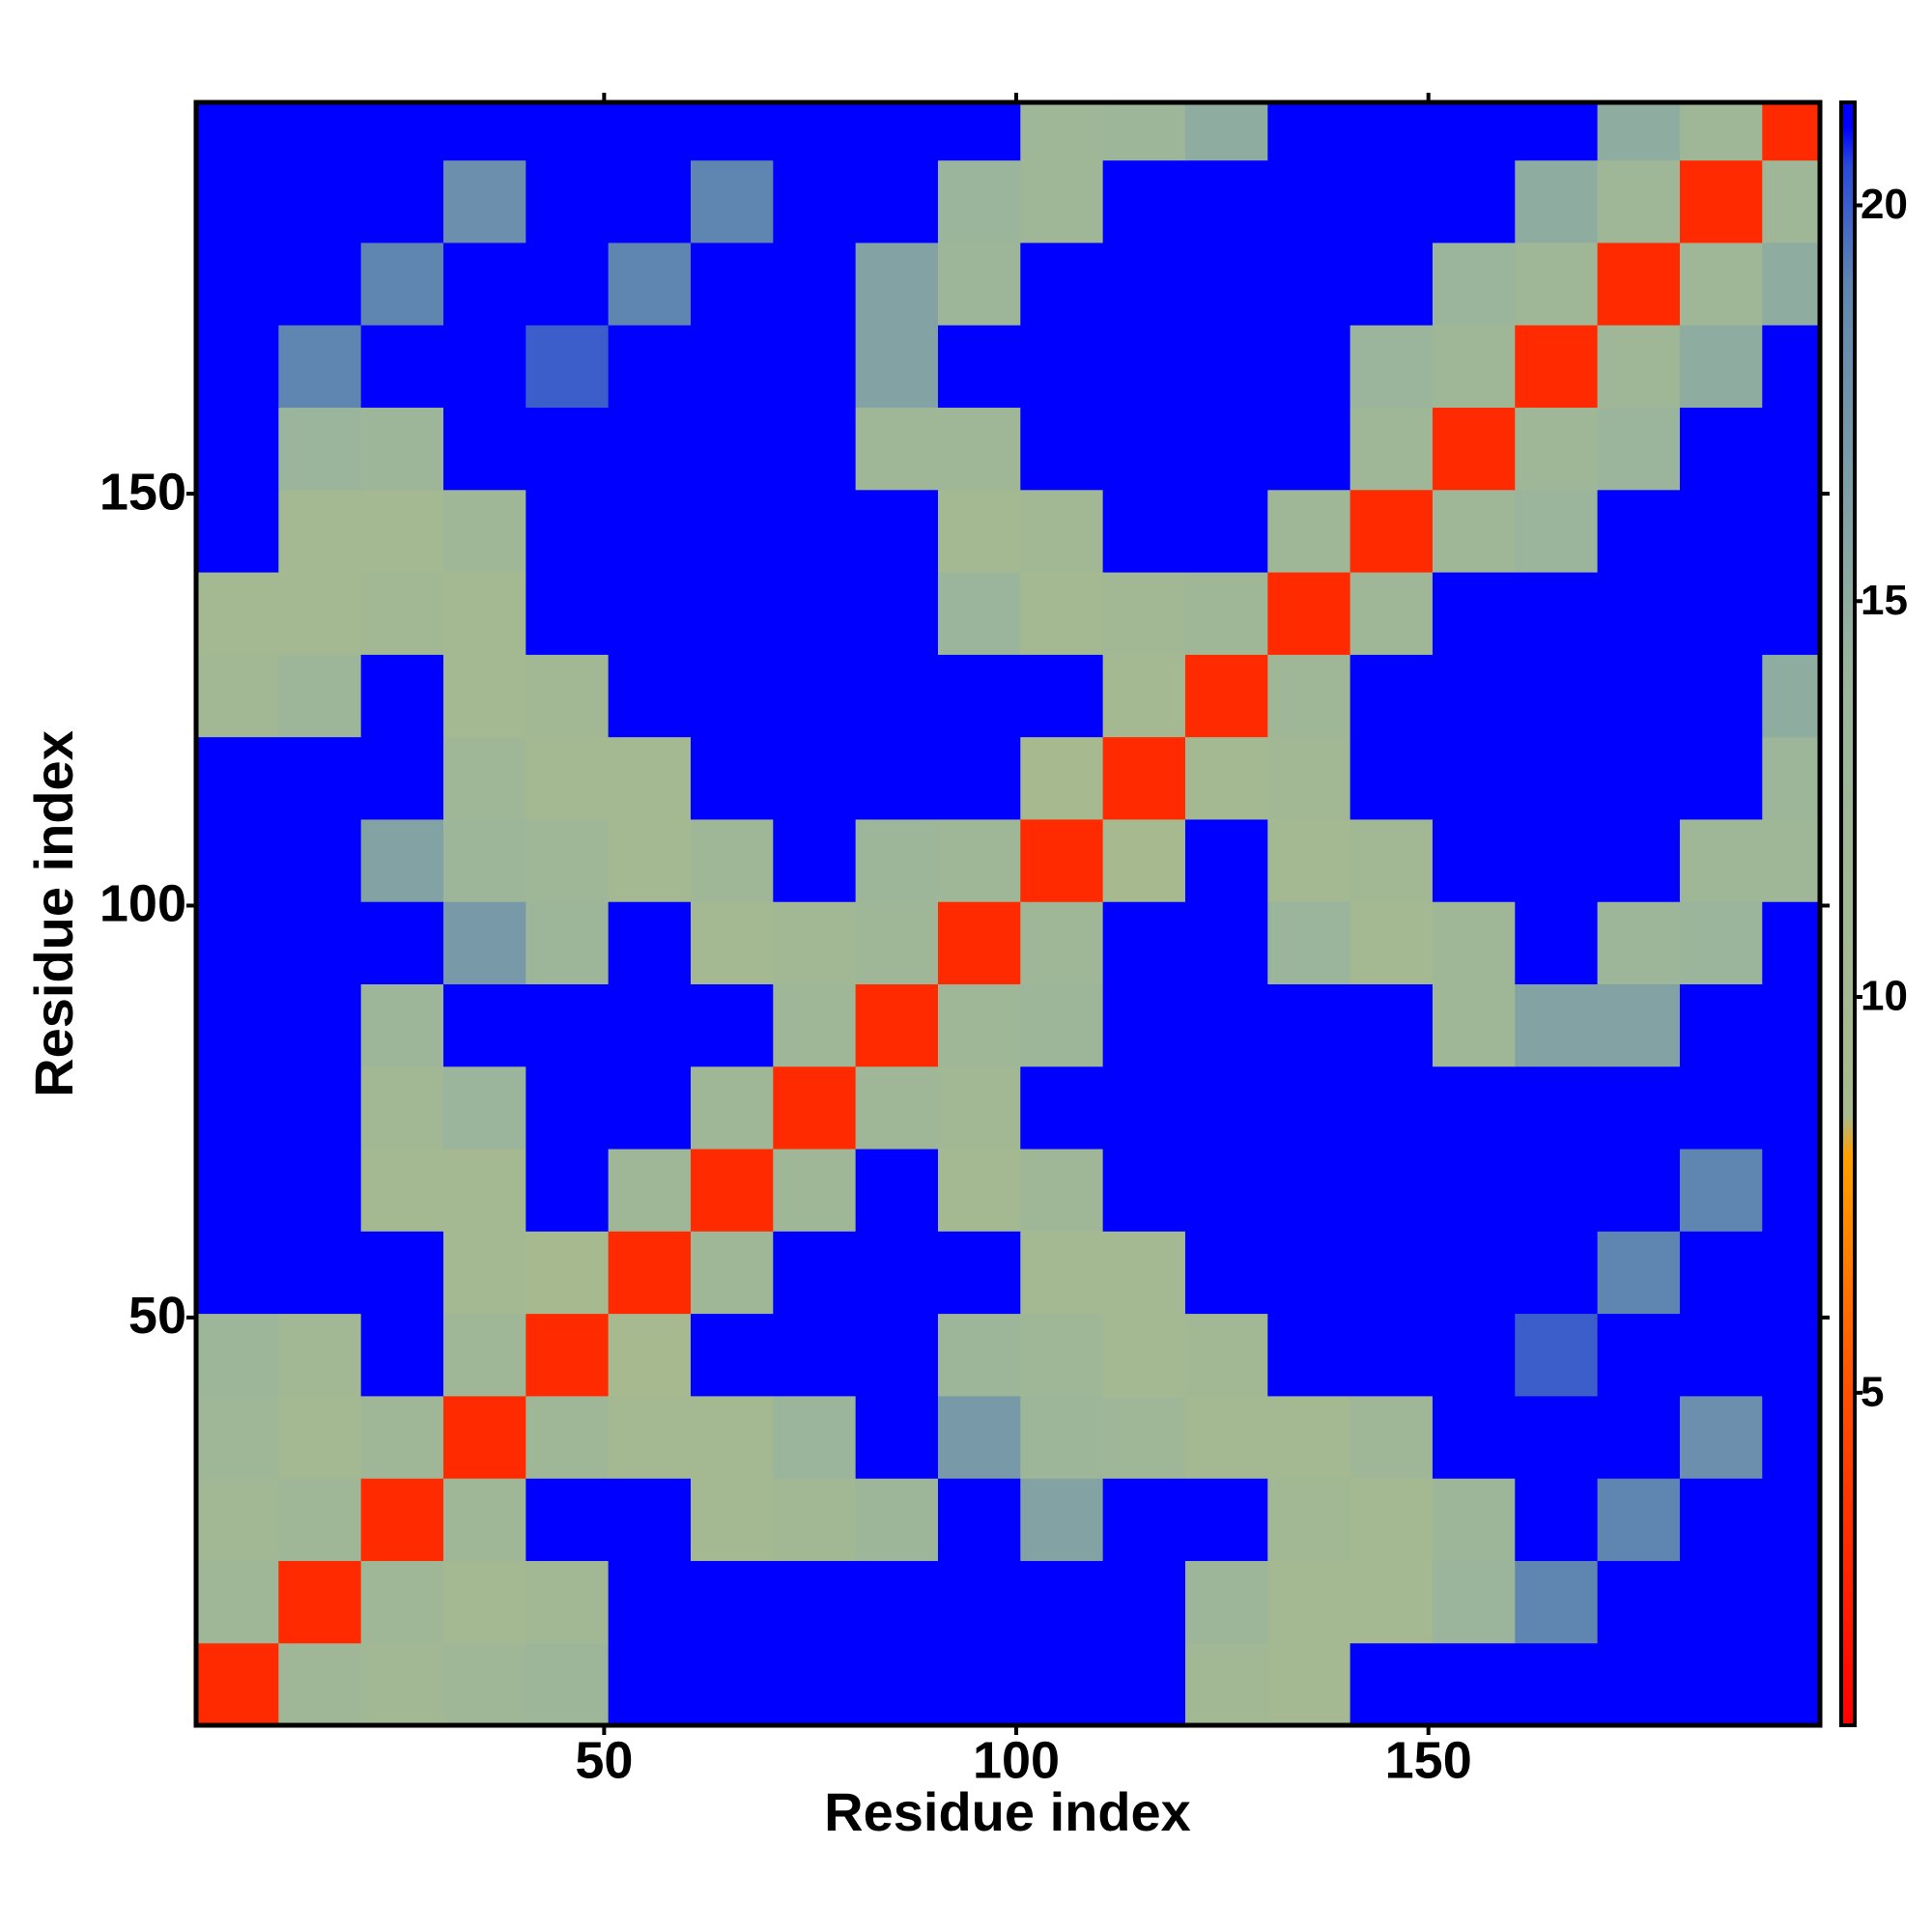  Describe the element at coordinates (53, 913) in the screenshot. I see `y-axis-title: Residue index` at that location.